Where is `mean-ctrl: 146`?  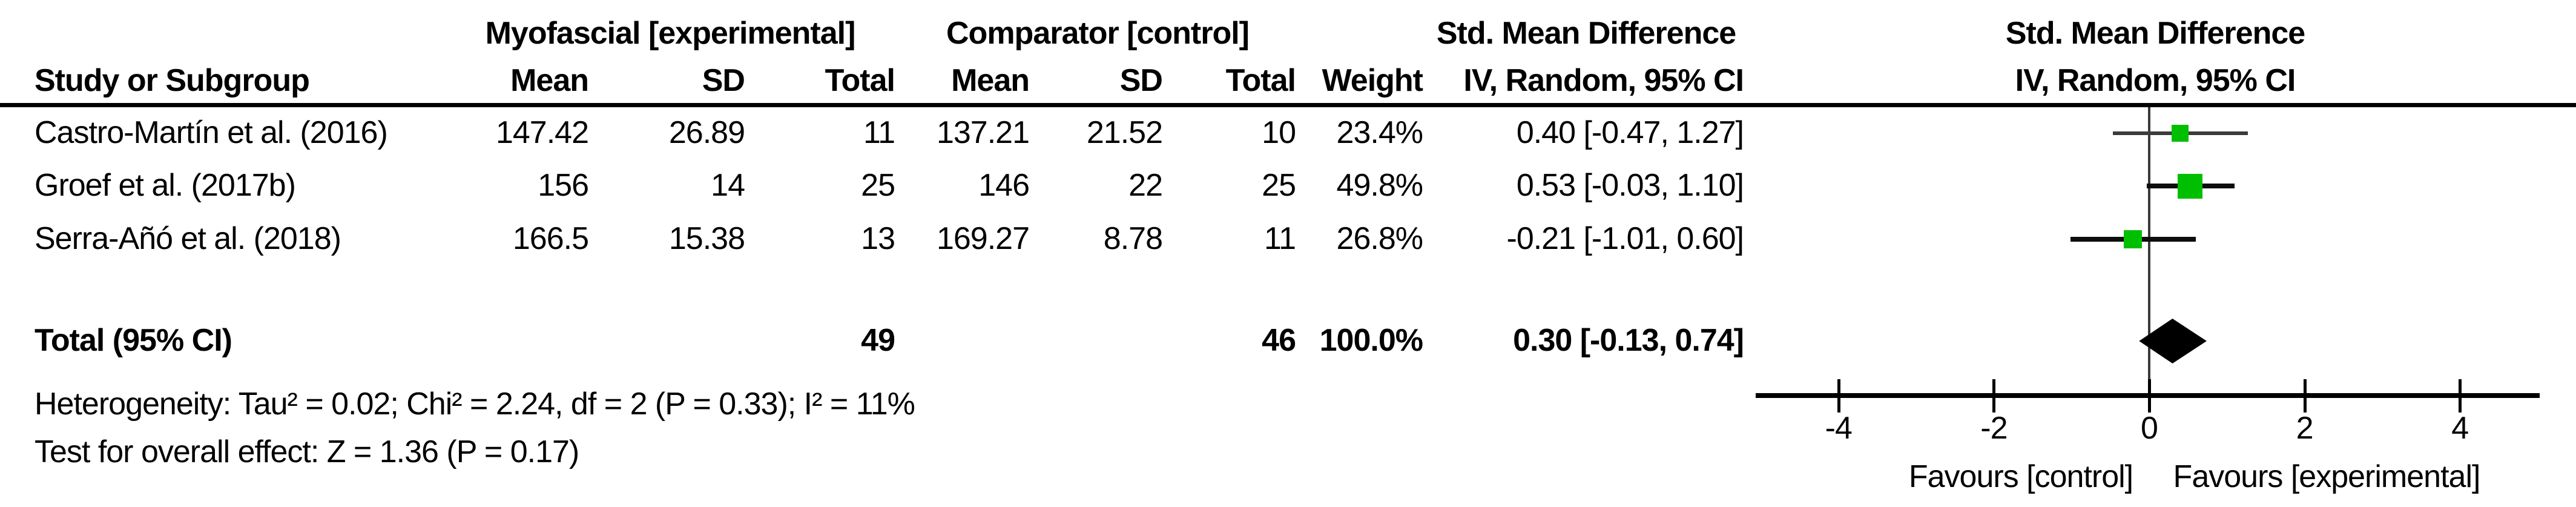 mean-ctrl: 146 is located at coordinates (1004, 185).